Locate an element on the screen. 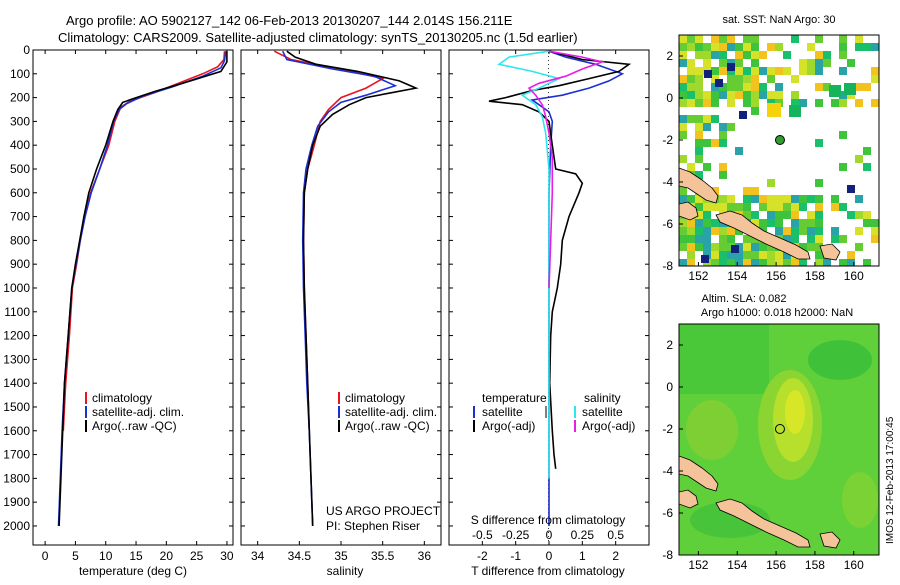 The height and width of the screenshot is (585, 900). y-tick-label: 1300 is located at coordinates (16, 359).